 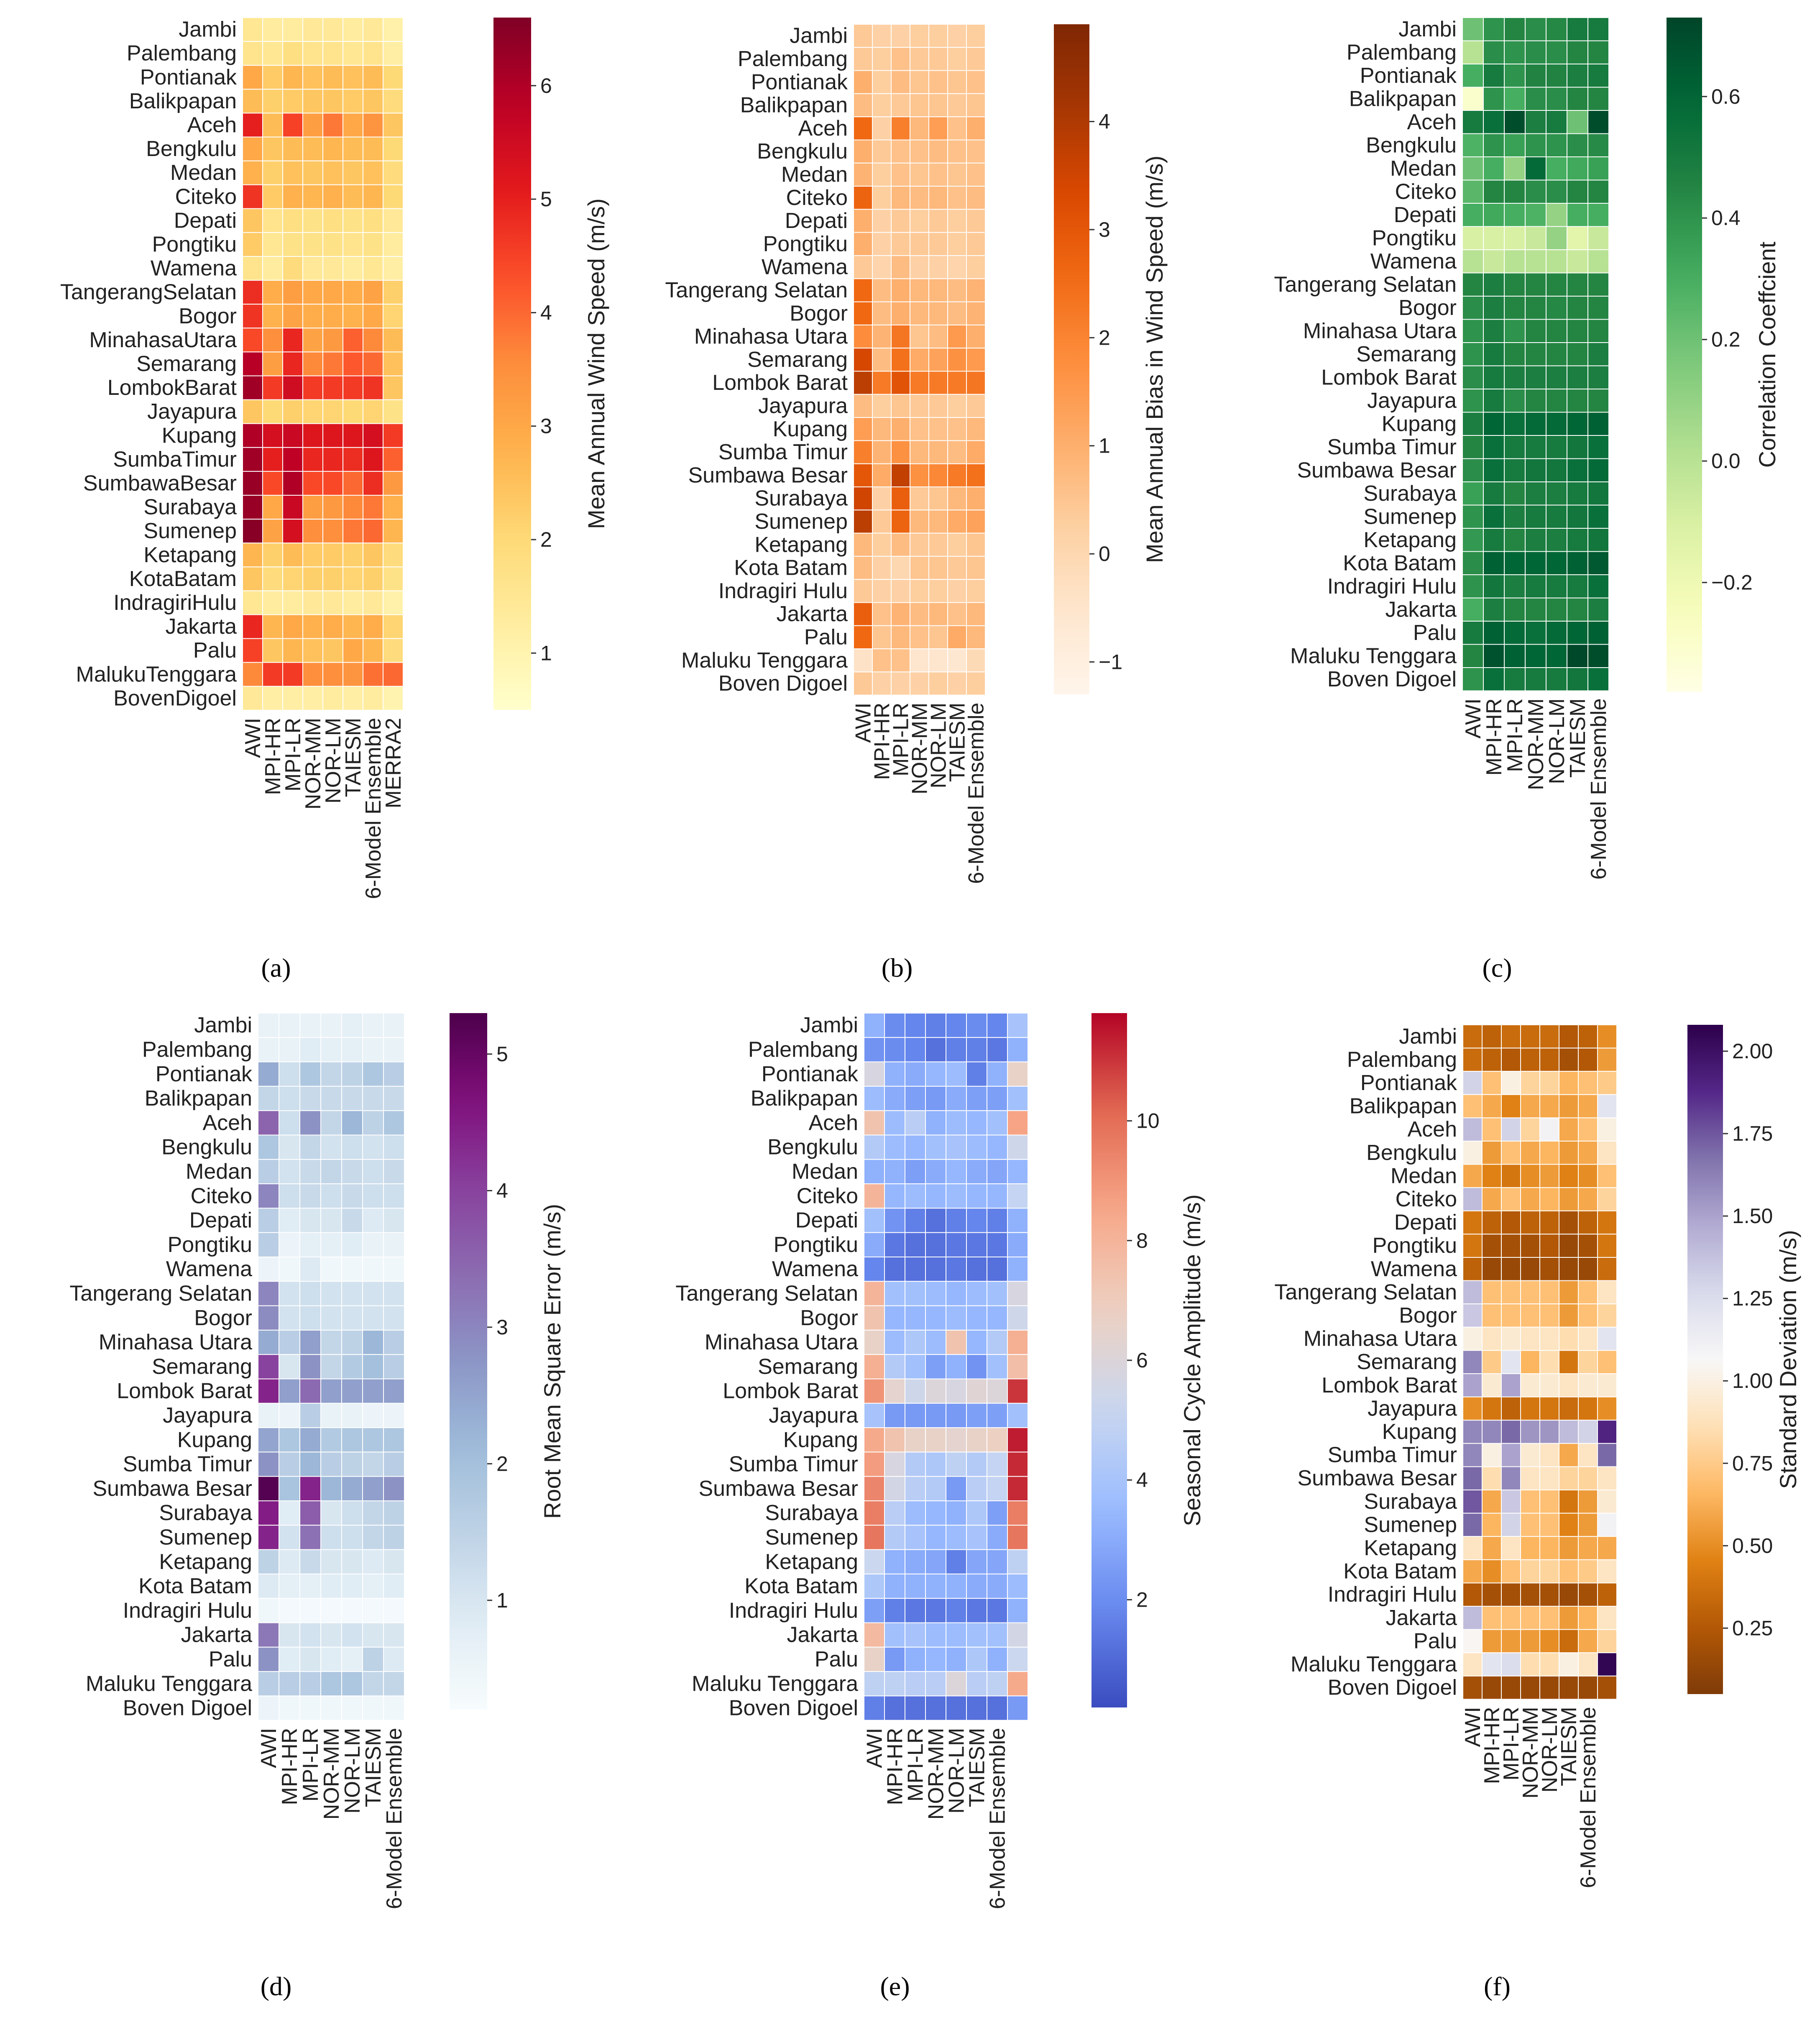 I want to click on row-label: Kupang, so click(x=199, y=436).